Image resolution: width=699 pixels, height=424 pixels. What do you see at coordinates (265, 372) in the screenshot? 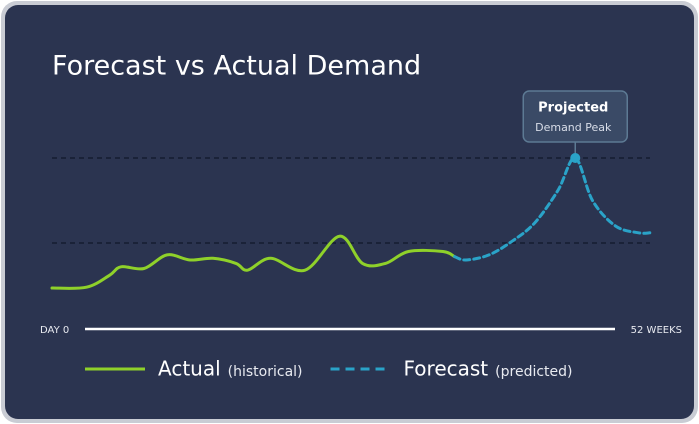
I see `legend-note: (historical)` at bounding box center [265, 372].